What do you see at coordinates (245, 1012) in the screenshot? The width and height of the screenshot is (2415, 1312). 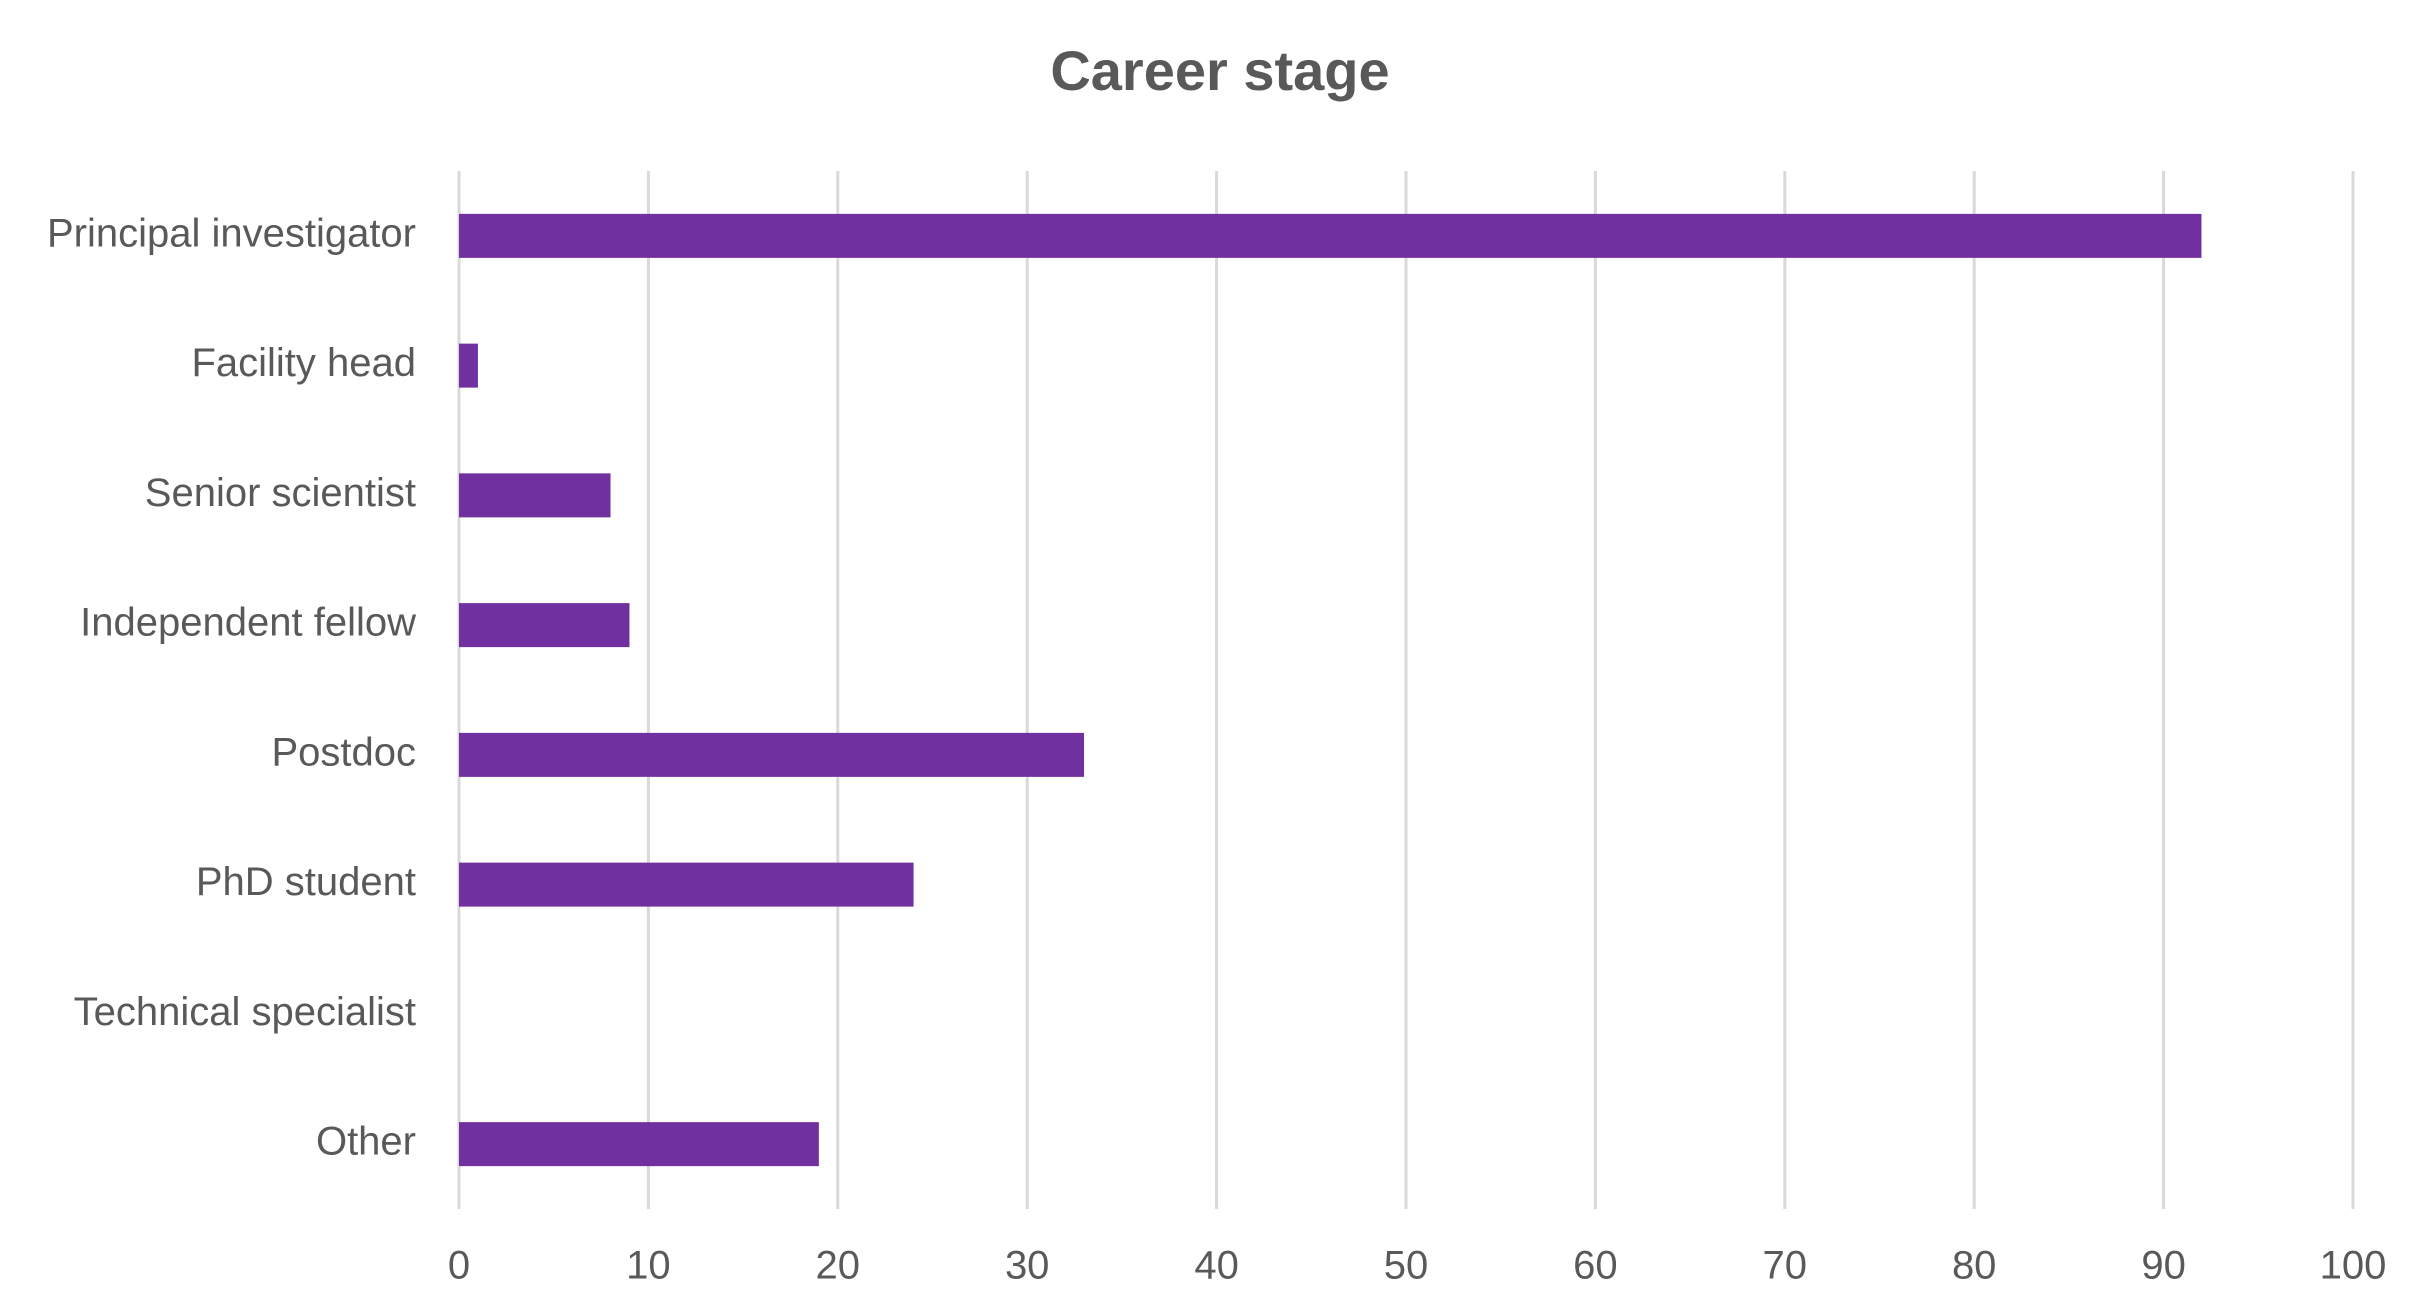 I see `y-tick-label: Technical specialist` at bounding box center [245, 1012].